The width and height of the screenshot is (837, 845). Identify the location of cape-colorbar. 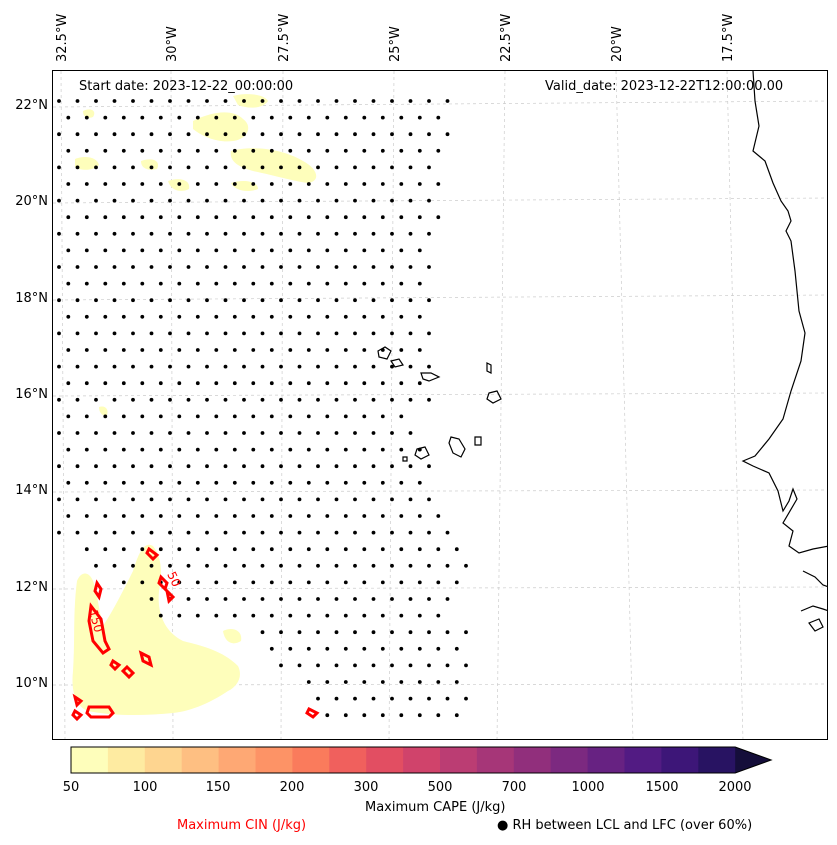
(421, 760).